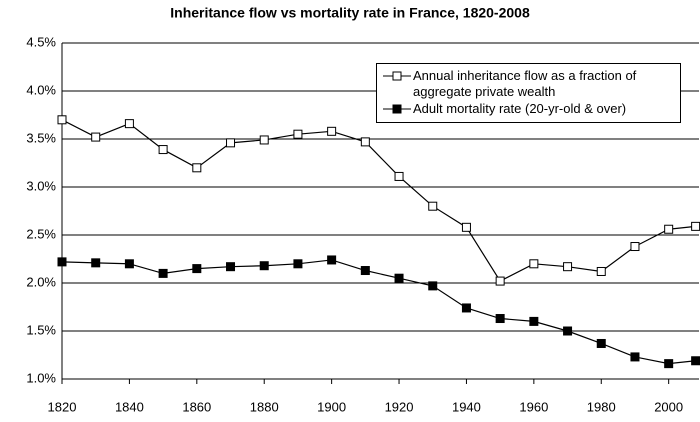 The height and width of the screenshot is (422, 700). Describe the element at coordinates (520, 108) in the screenshot. I see `legend-label: Adult mortality rate (20-yr-old & over)` at that location.